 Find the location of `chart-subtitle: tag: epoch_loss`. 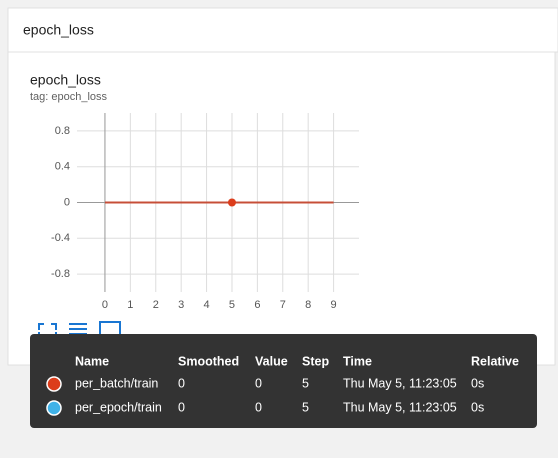

chart-subtitle: tag: epoch_loss is located at coordinates (69, 97).